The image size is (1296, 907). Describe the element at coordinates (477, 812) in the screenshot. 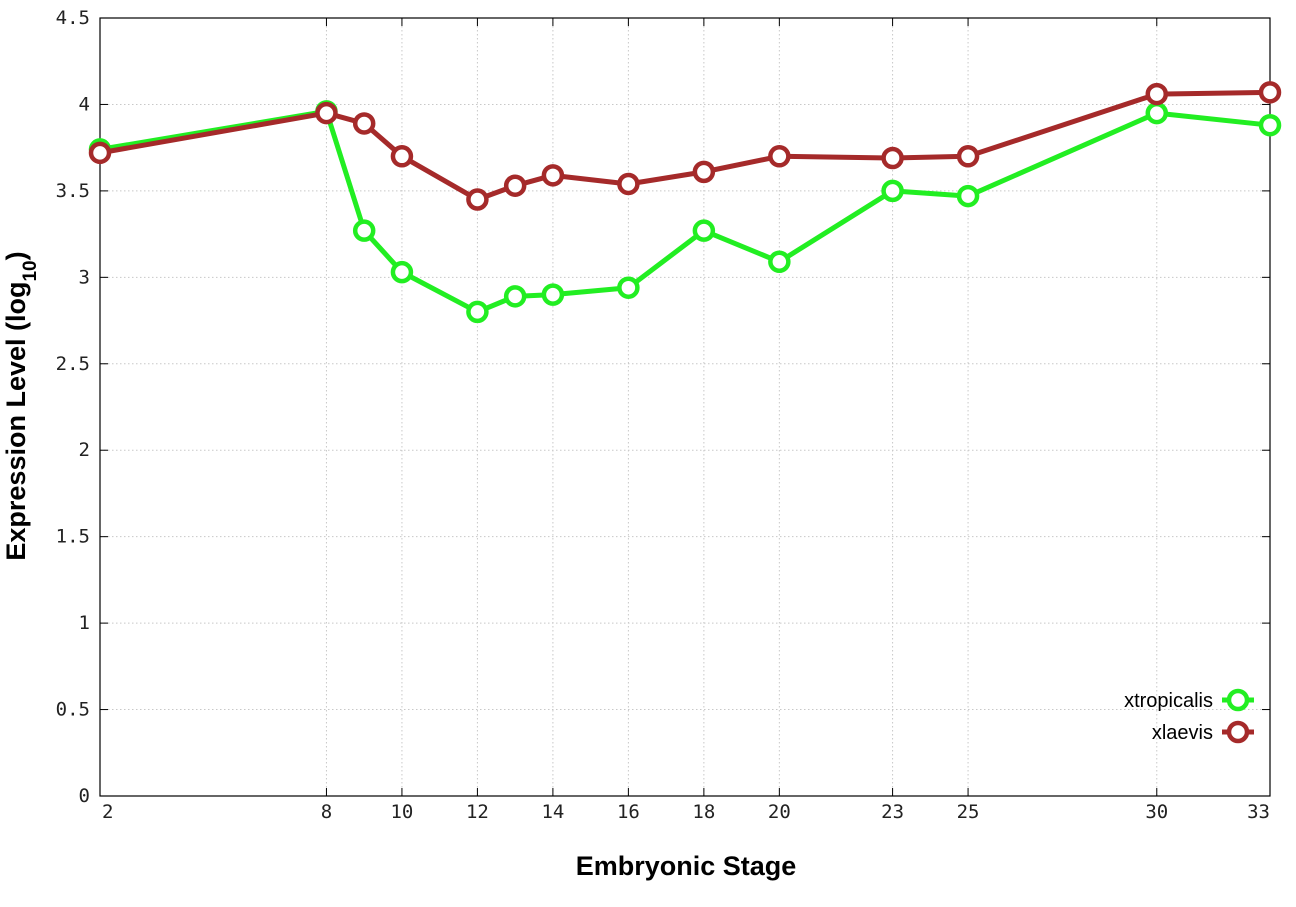

I see `x-tick-label: 12` at that location.